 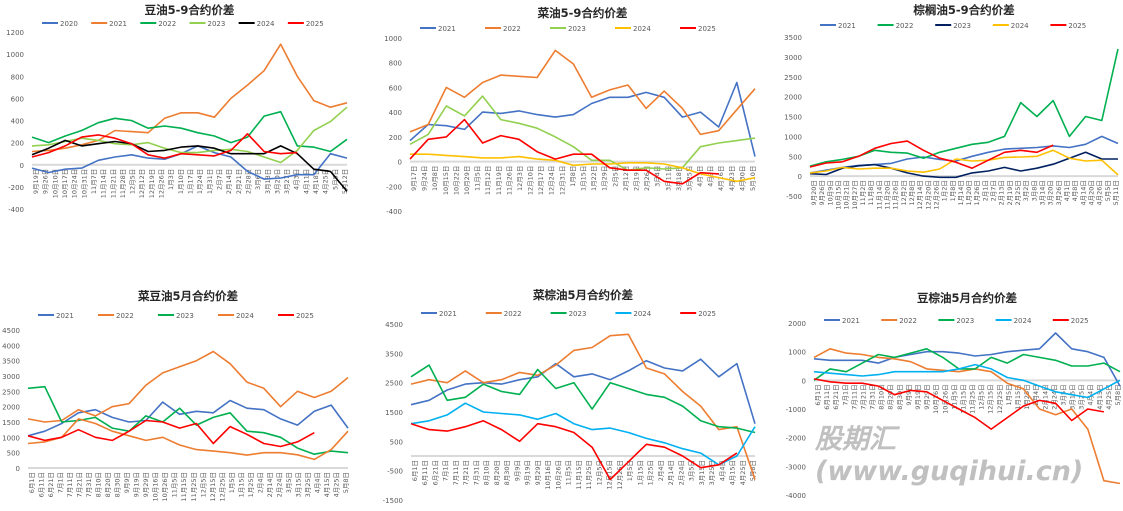 I want to click on series-line-2024, so click(x=583, y=434).